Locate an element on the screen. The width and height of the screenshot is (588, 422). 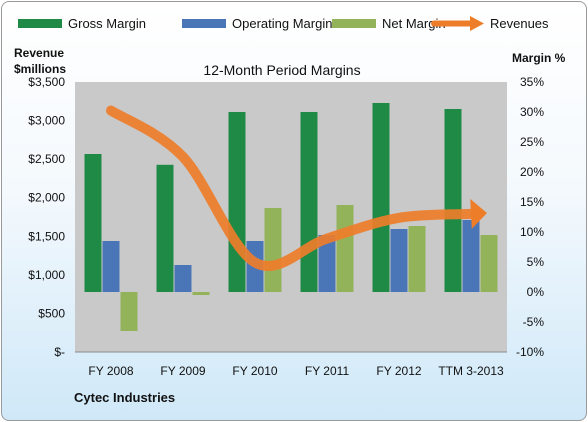
legend-arrow-swatch is located at coordinates (477, 23).